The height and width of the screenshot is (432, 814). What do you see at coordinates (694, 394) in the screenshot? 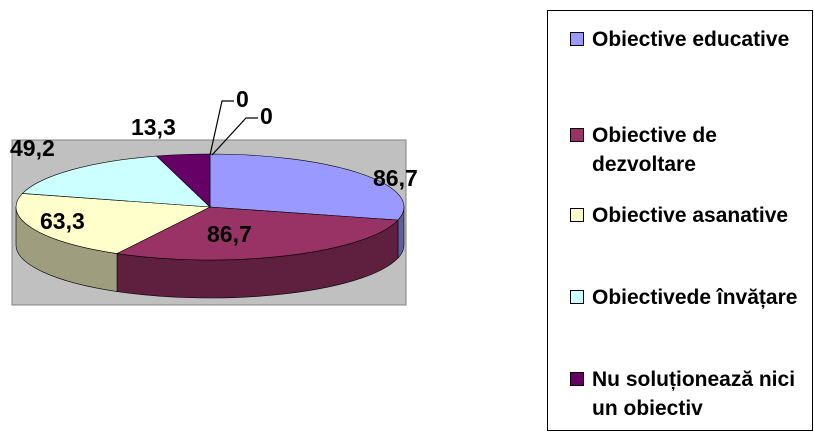
I see `legend-label: Nu soluționează nici un obiectiv` at bounding box center [694, 394].